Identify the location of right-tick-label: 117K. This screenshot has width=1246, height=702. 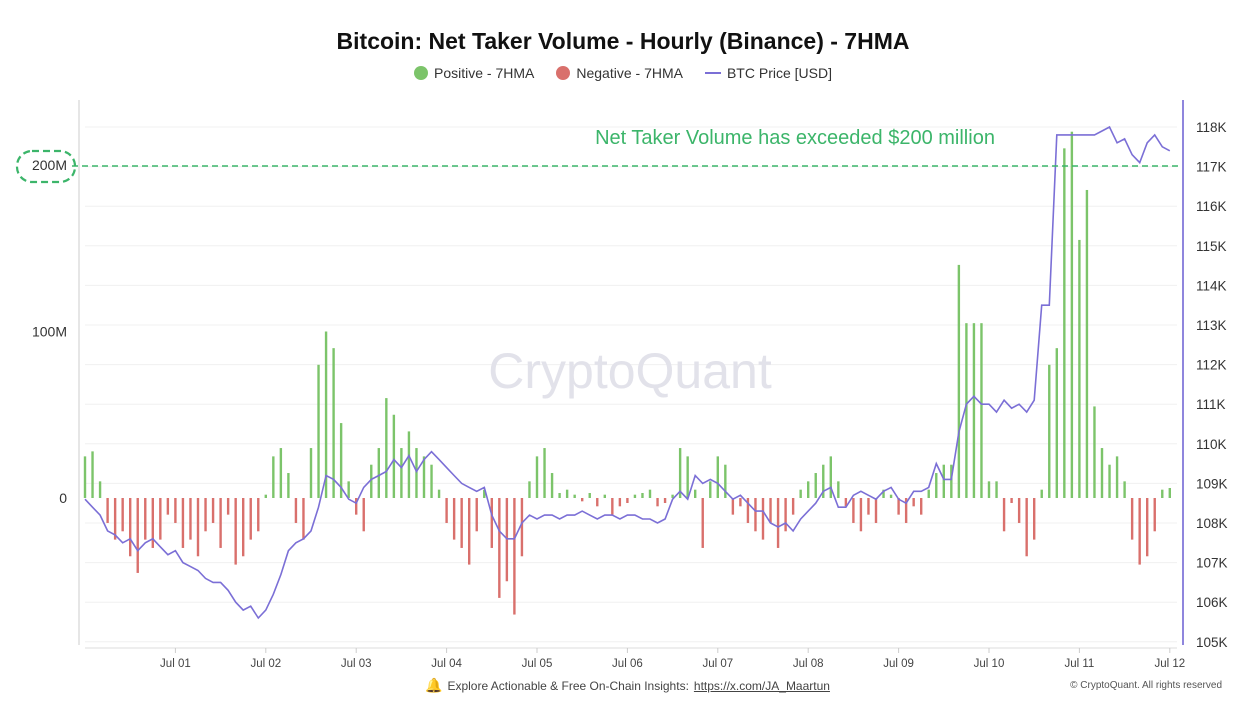
(1211, 167).